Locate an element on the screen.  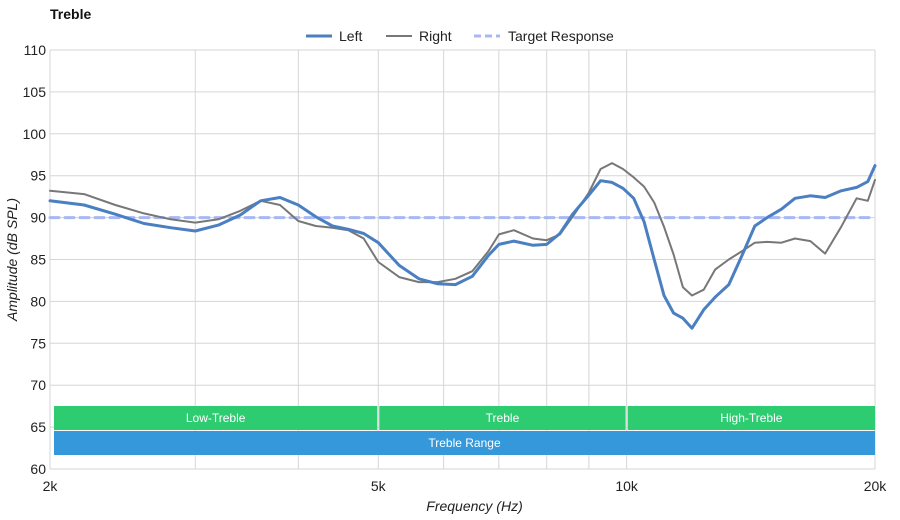
y-tick-label: 110 is located at coordinates (35, 50).